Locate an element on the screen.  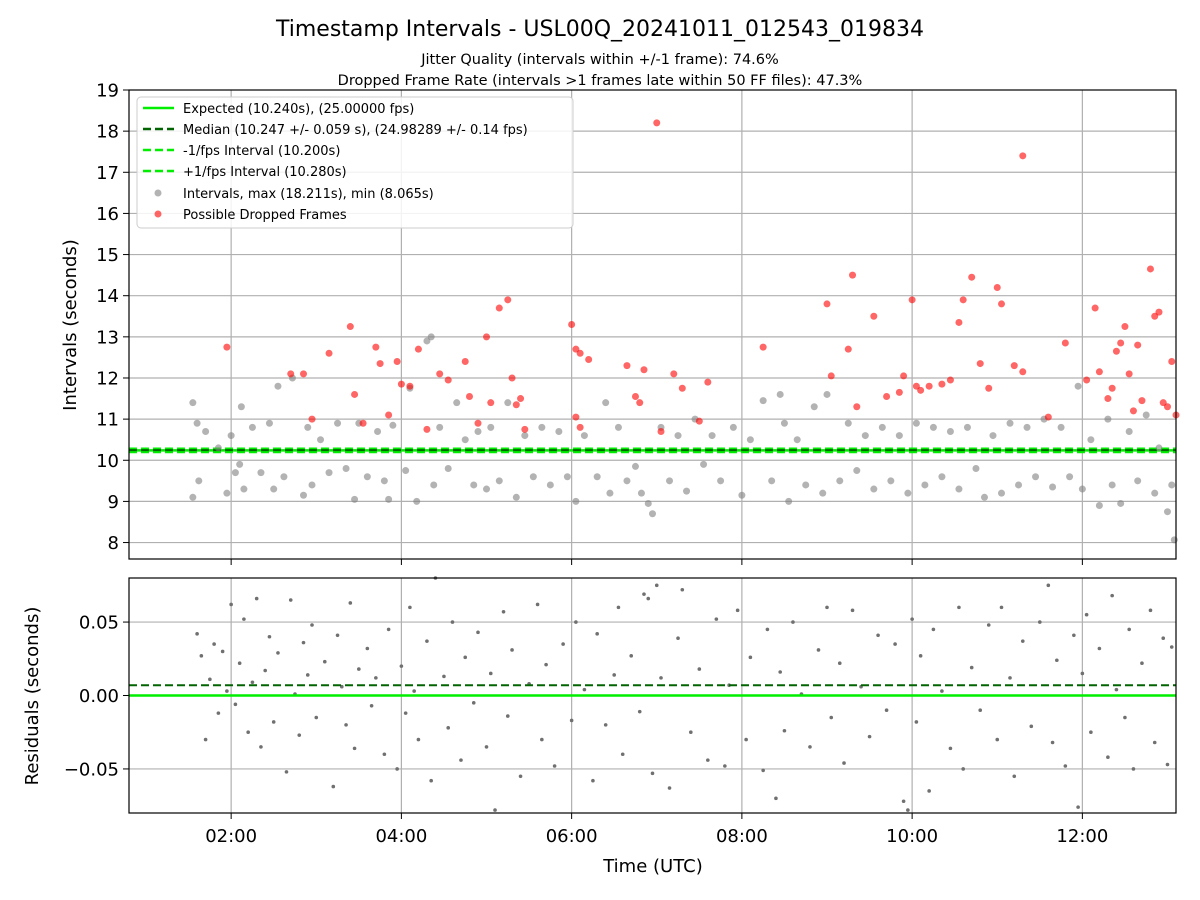
legend-minus-fps-label: -1/fps Interval (10.200s) is located at coordinates (261, 151).